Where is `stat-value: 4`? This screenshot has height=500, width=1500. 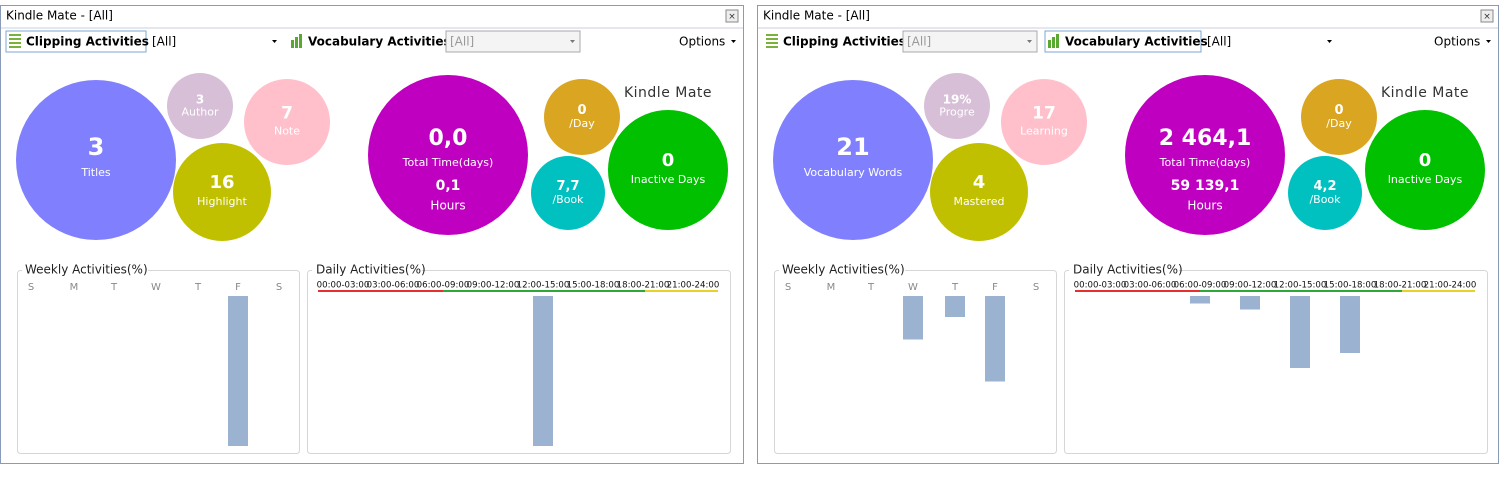 stat-value: 4 is located at coordinates (979, 182).